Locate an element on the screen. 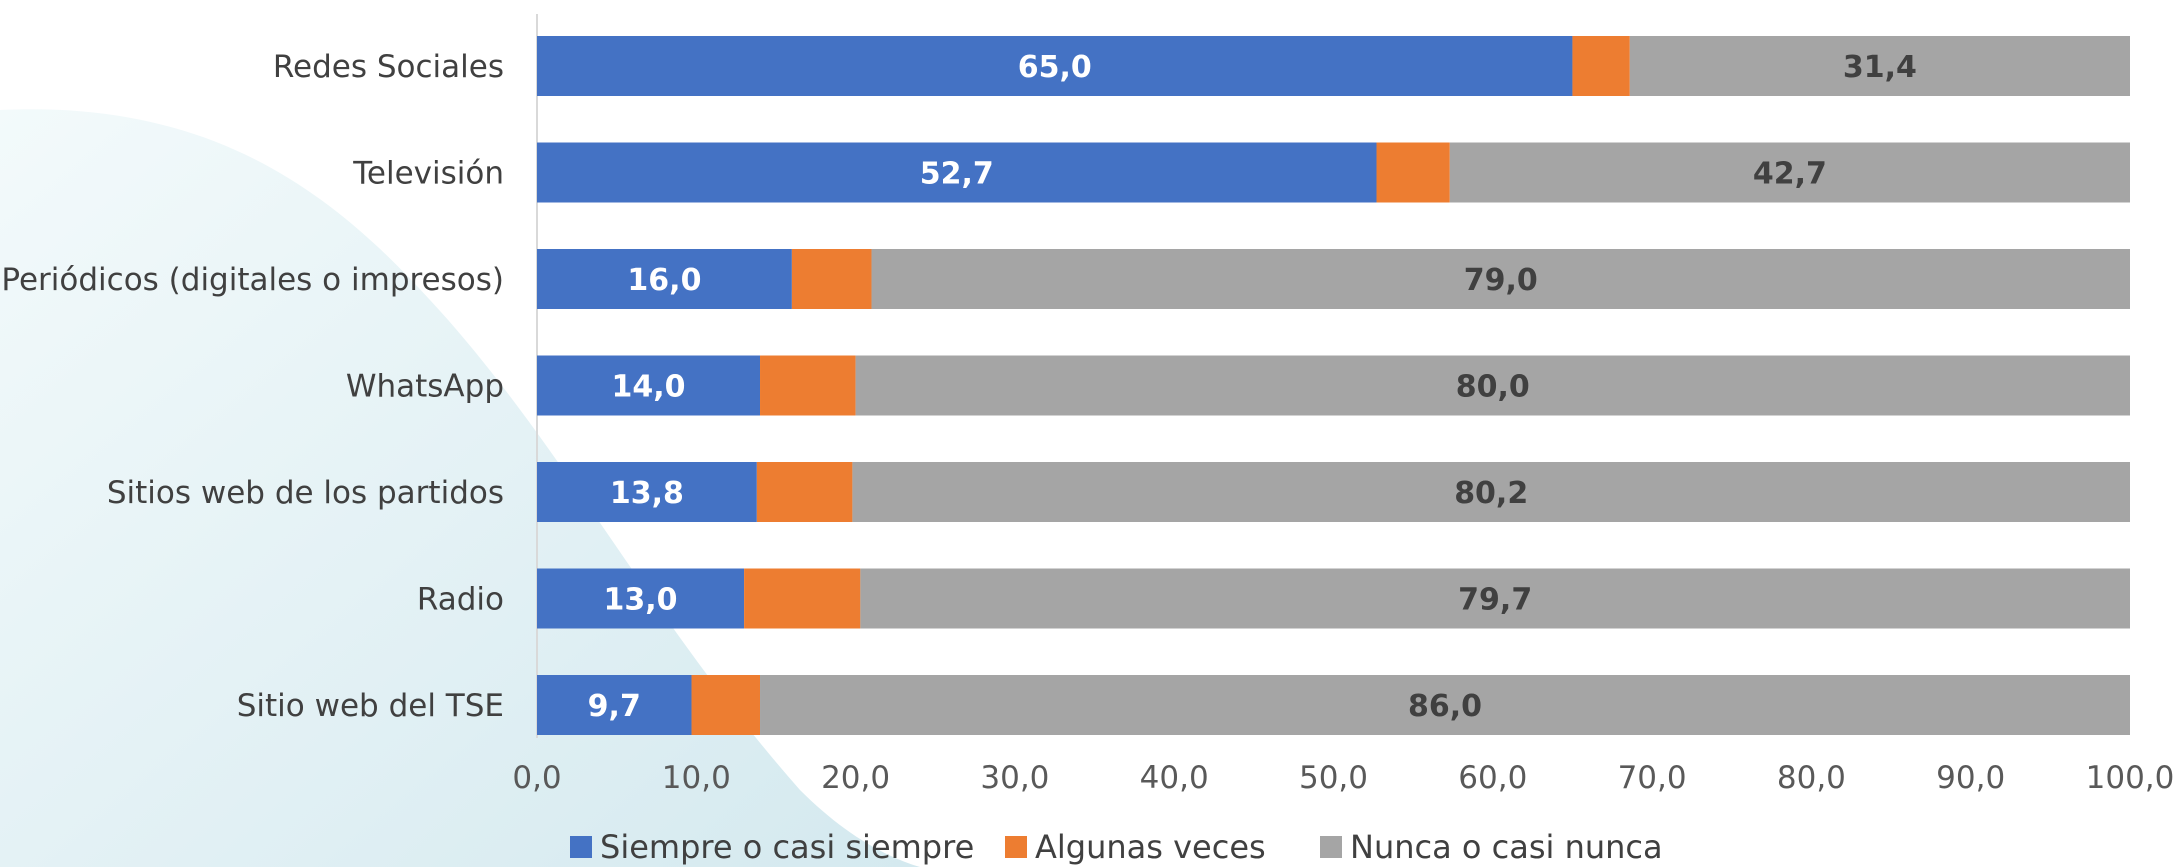 The image size is (2178, 867). legend-label: Algunas veces is located at coordinates (1150, 847).